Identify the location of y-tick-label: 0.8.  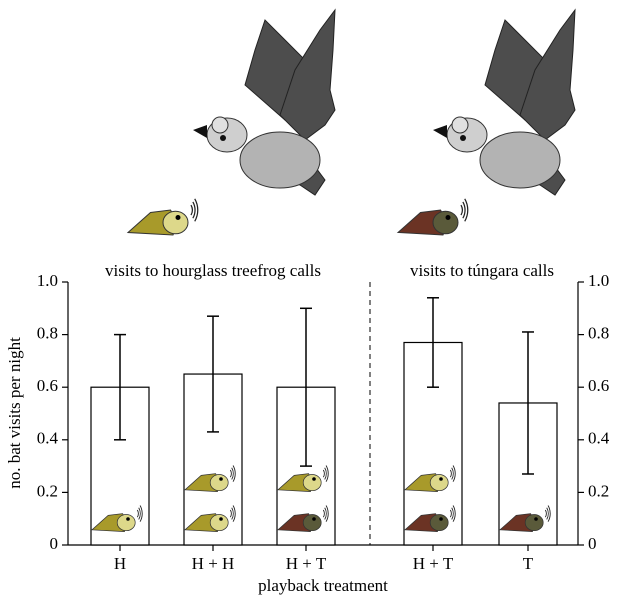
(47, 333).